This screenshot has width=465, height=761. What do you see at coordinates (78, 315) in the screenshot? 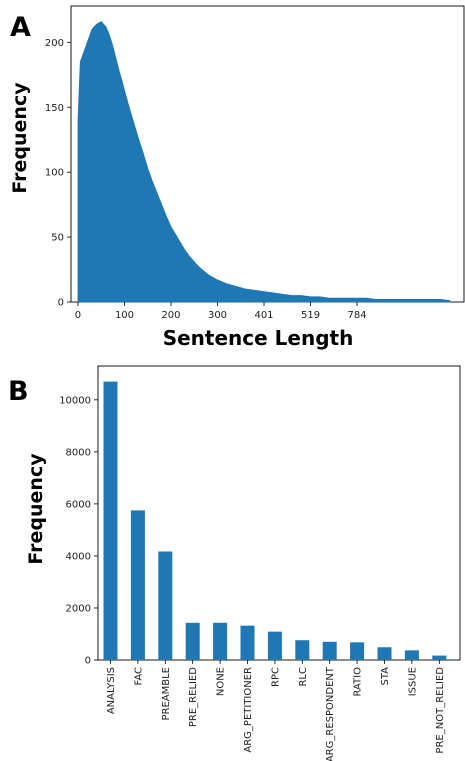
I see `x-tick-label: 0` at bounding box center [78, 315].